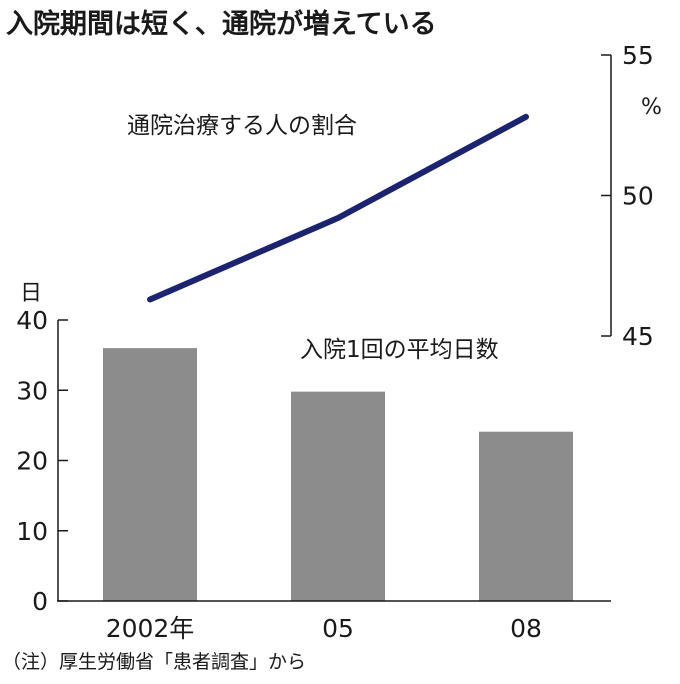 Image resolution: width=680 pixels, height=684 pixels. I want to click on right-tick-label: 55, so click(638, 55).